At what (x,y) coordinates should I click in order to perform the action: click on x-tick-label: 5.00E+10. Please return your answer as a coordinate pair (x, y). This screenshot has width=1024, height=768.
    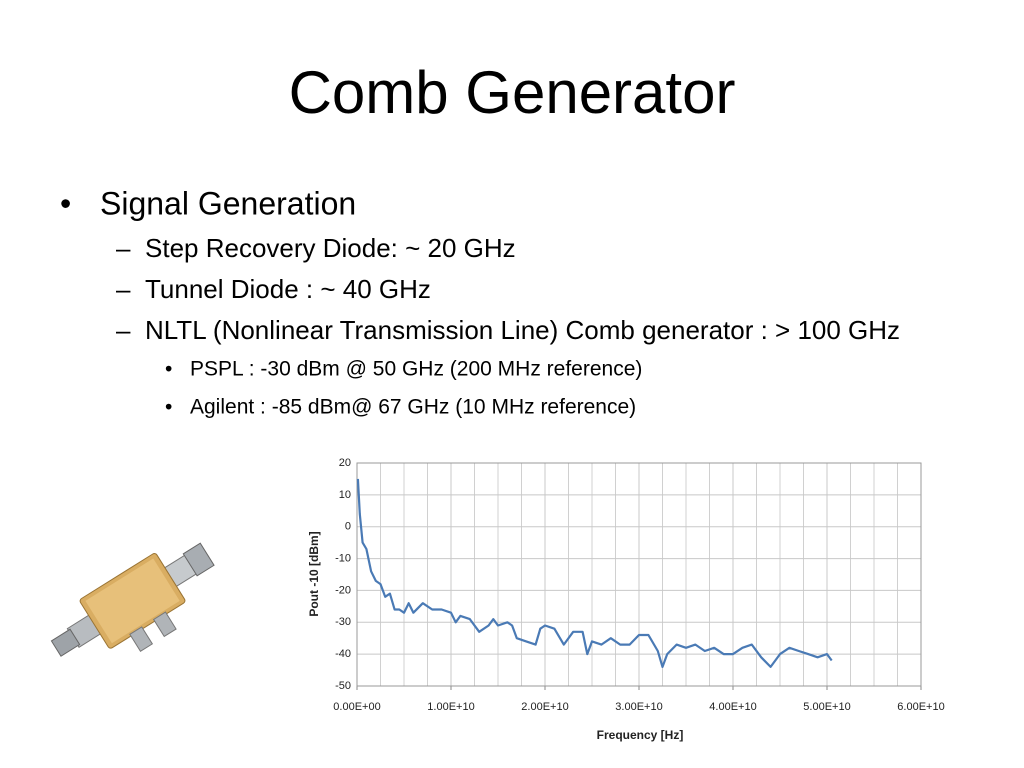
    Looking at the image, I should click on (826, 707).